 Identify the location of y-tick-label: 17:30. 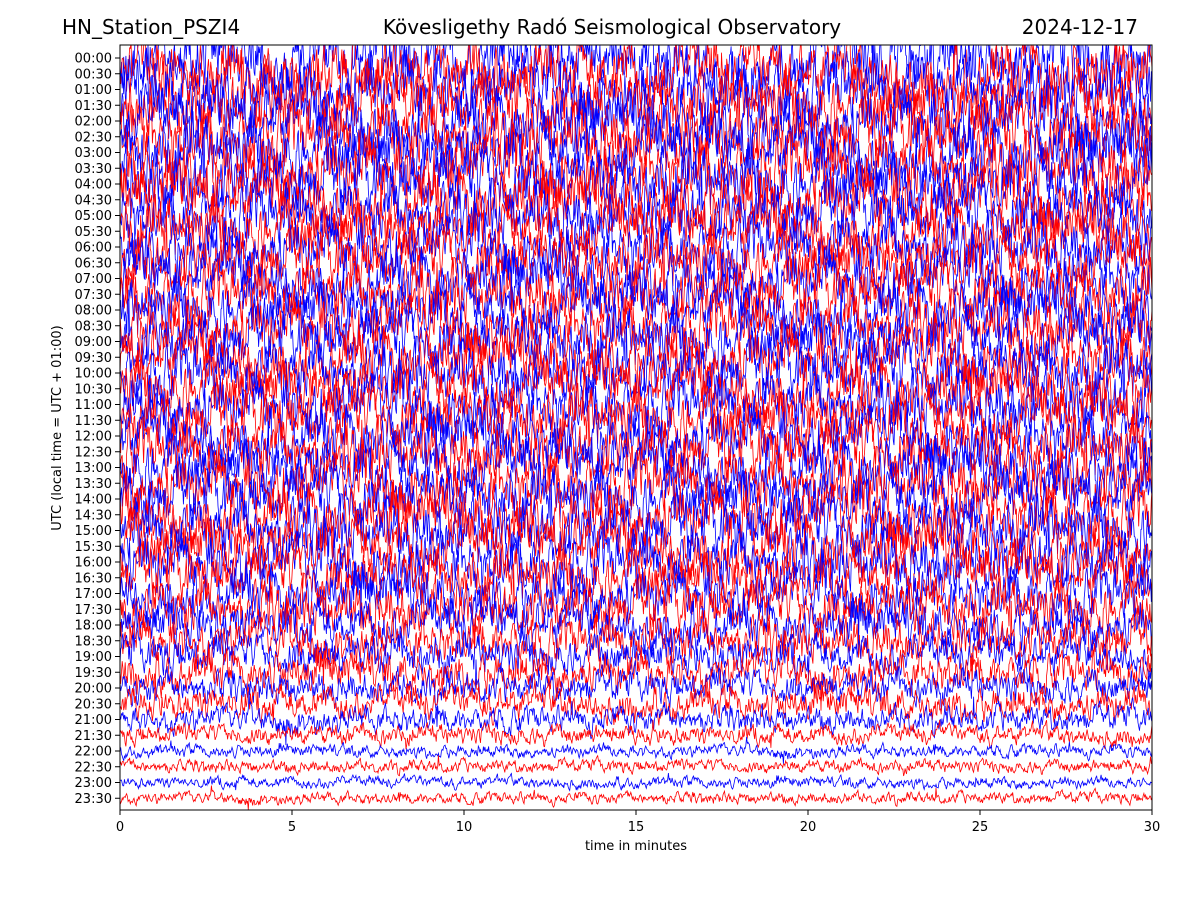
(93, 610).